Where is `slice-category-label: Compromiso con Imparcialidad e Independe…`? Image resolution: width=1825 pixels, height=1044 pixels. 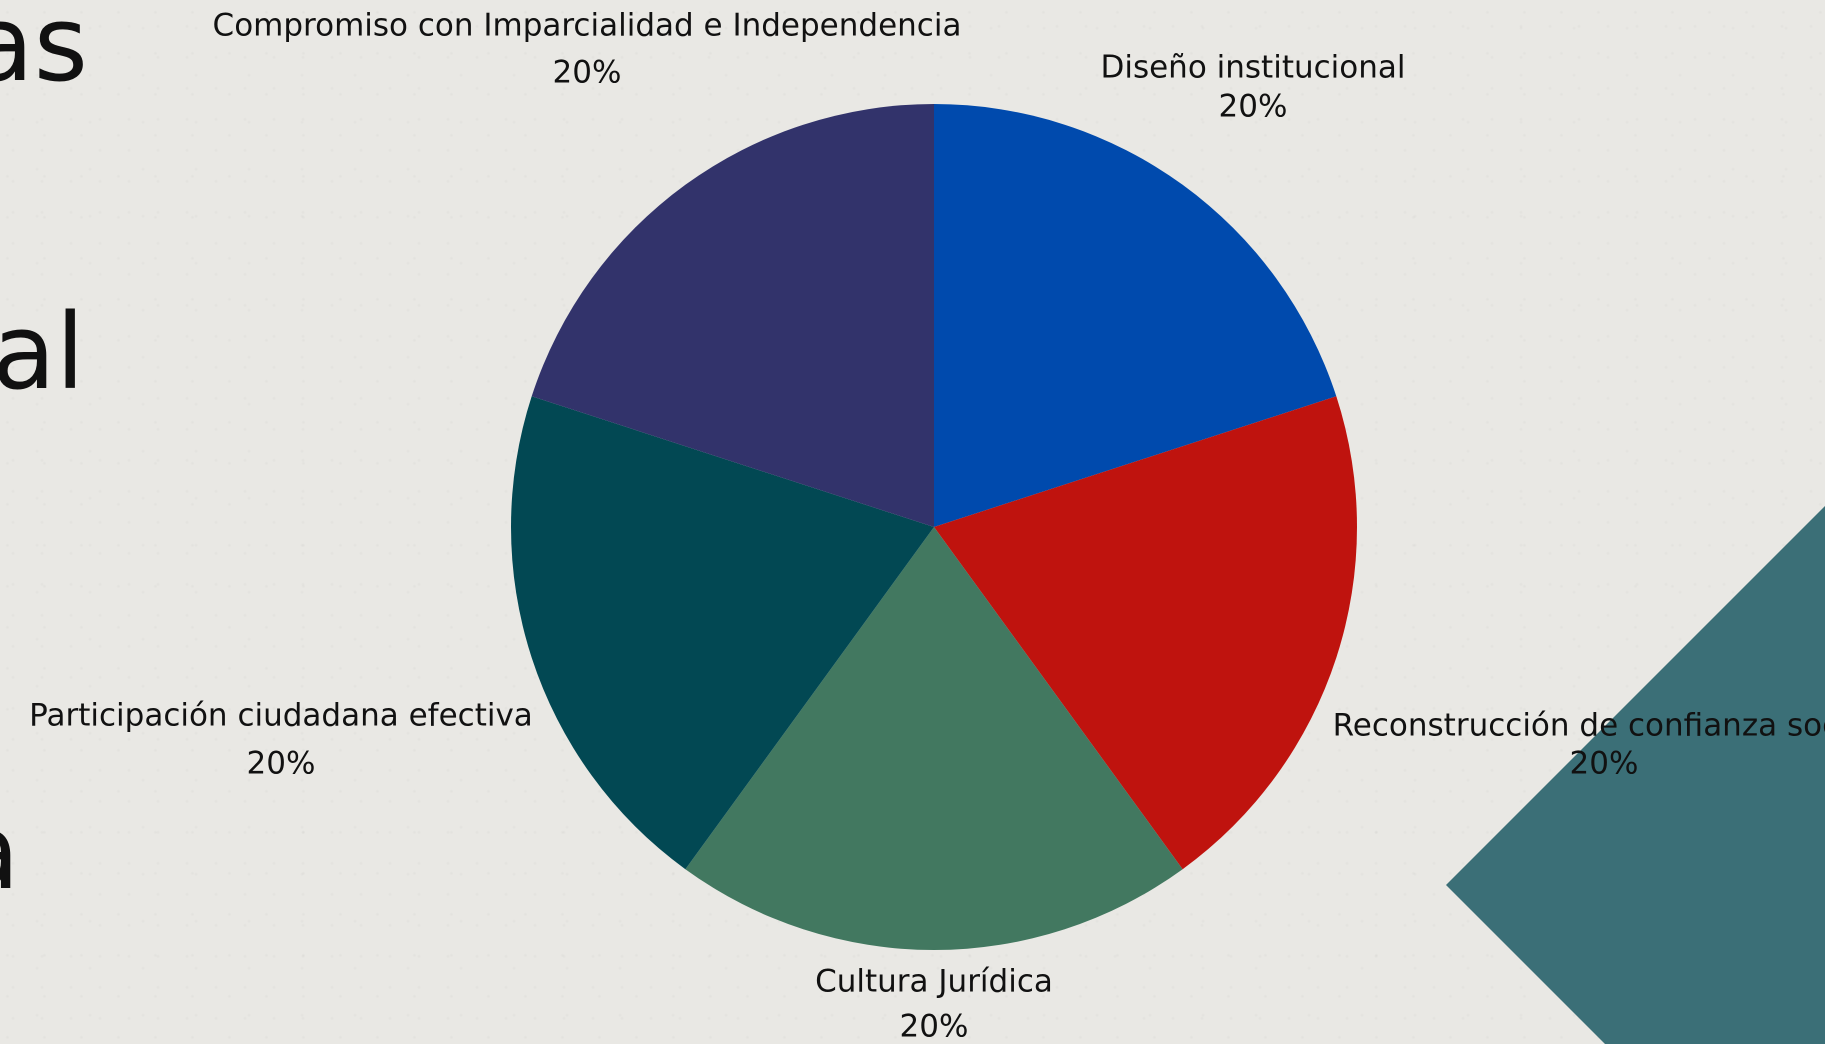
slice-category-label: Compromiso con Imparcialidad e Independe… is located at coordinates (587, 26).